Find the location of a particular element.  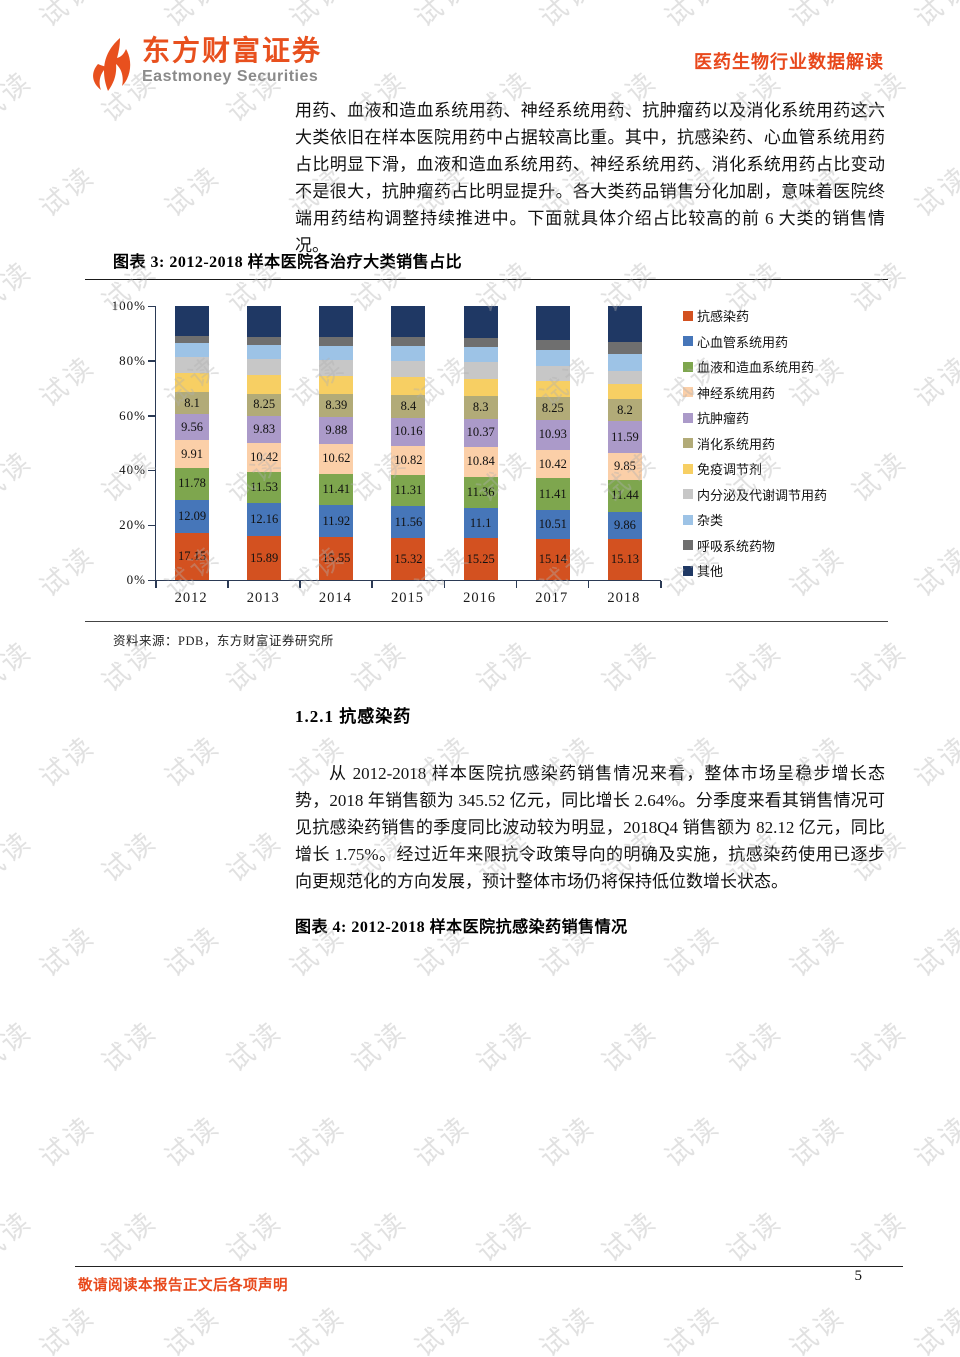

legend-item: 其他 is located at coordinates (755, 570).